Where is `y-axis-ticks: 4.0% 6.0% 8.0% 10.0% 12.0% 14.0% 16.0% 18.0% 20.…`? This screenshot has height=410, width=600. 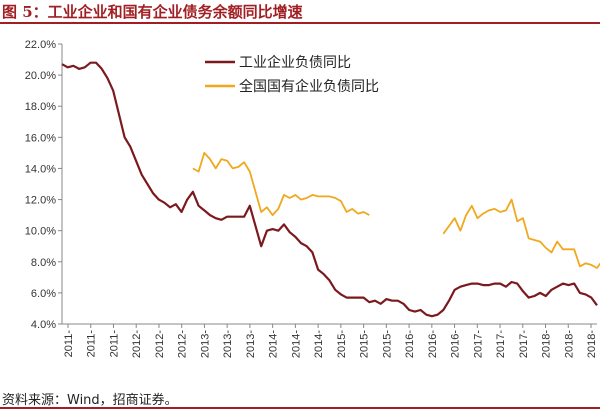 y-axis-ticks: 4.0% 6.0% 8.0% 10.0% 12.0% 14.0% 16.0% 18.0% 20.… is located at coordinates (43, 185).